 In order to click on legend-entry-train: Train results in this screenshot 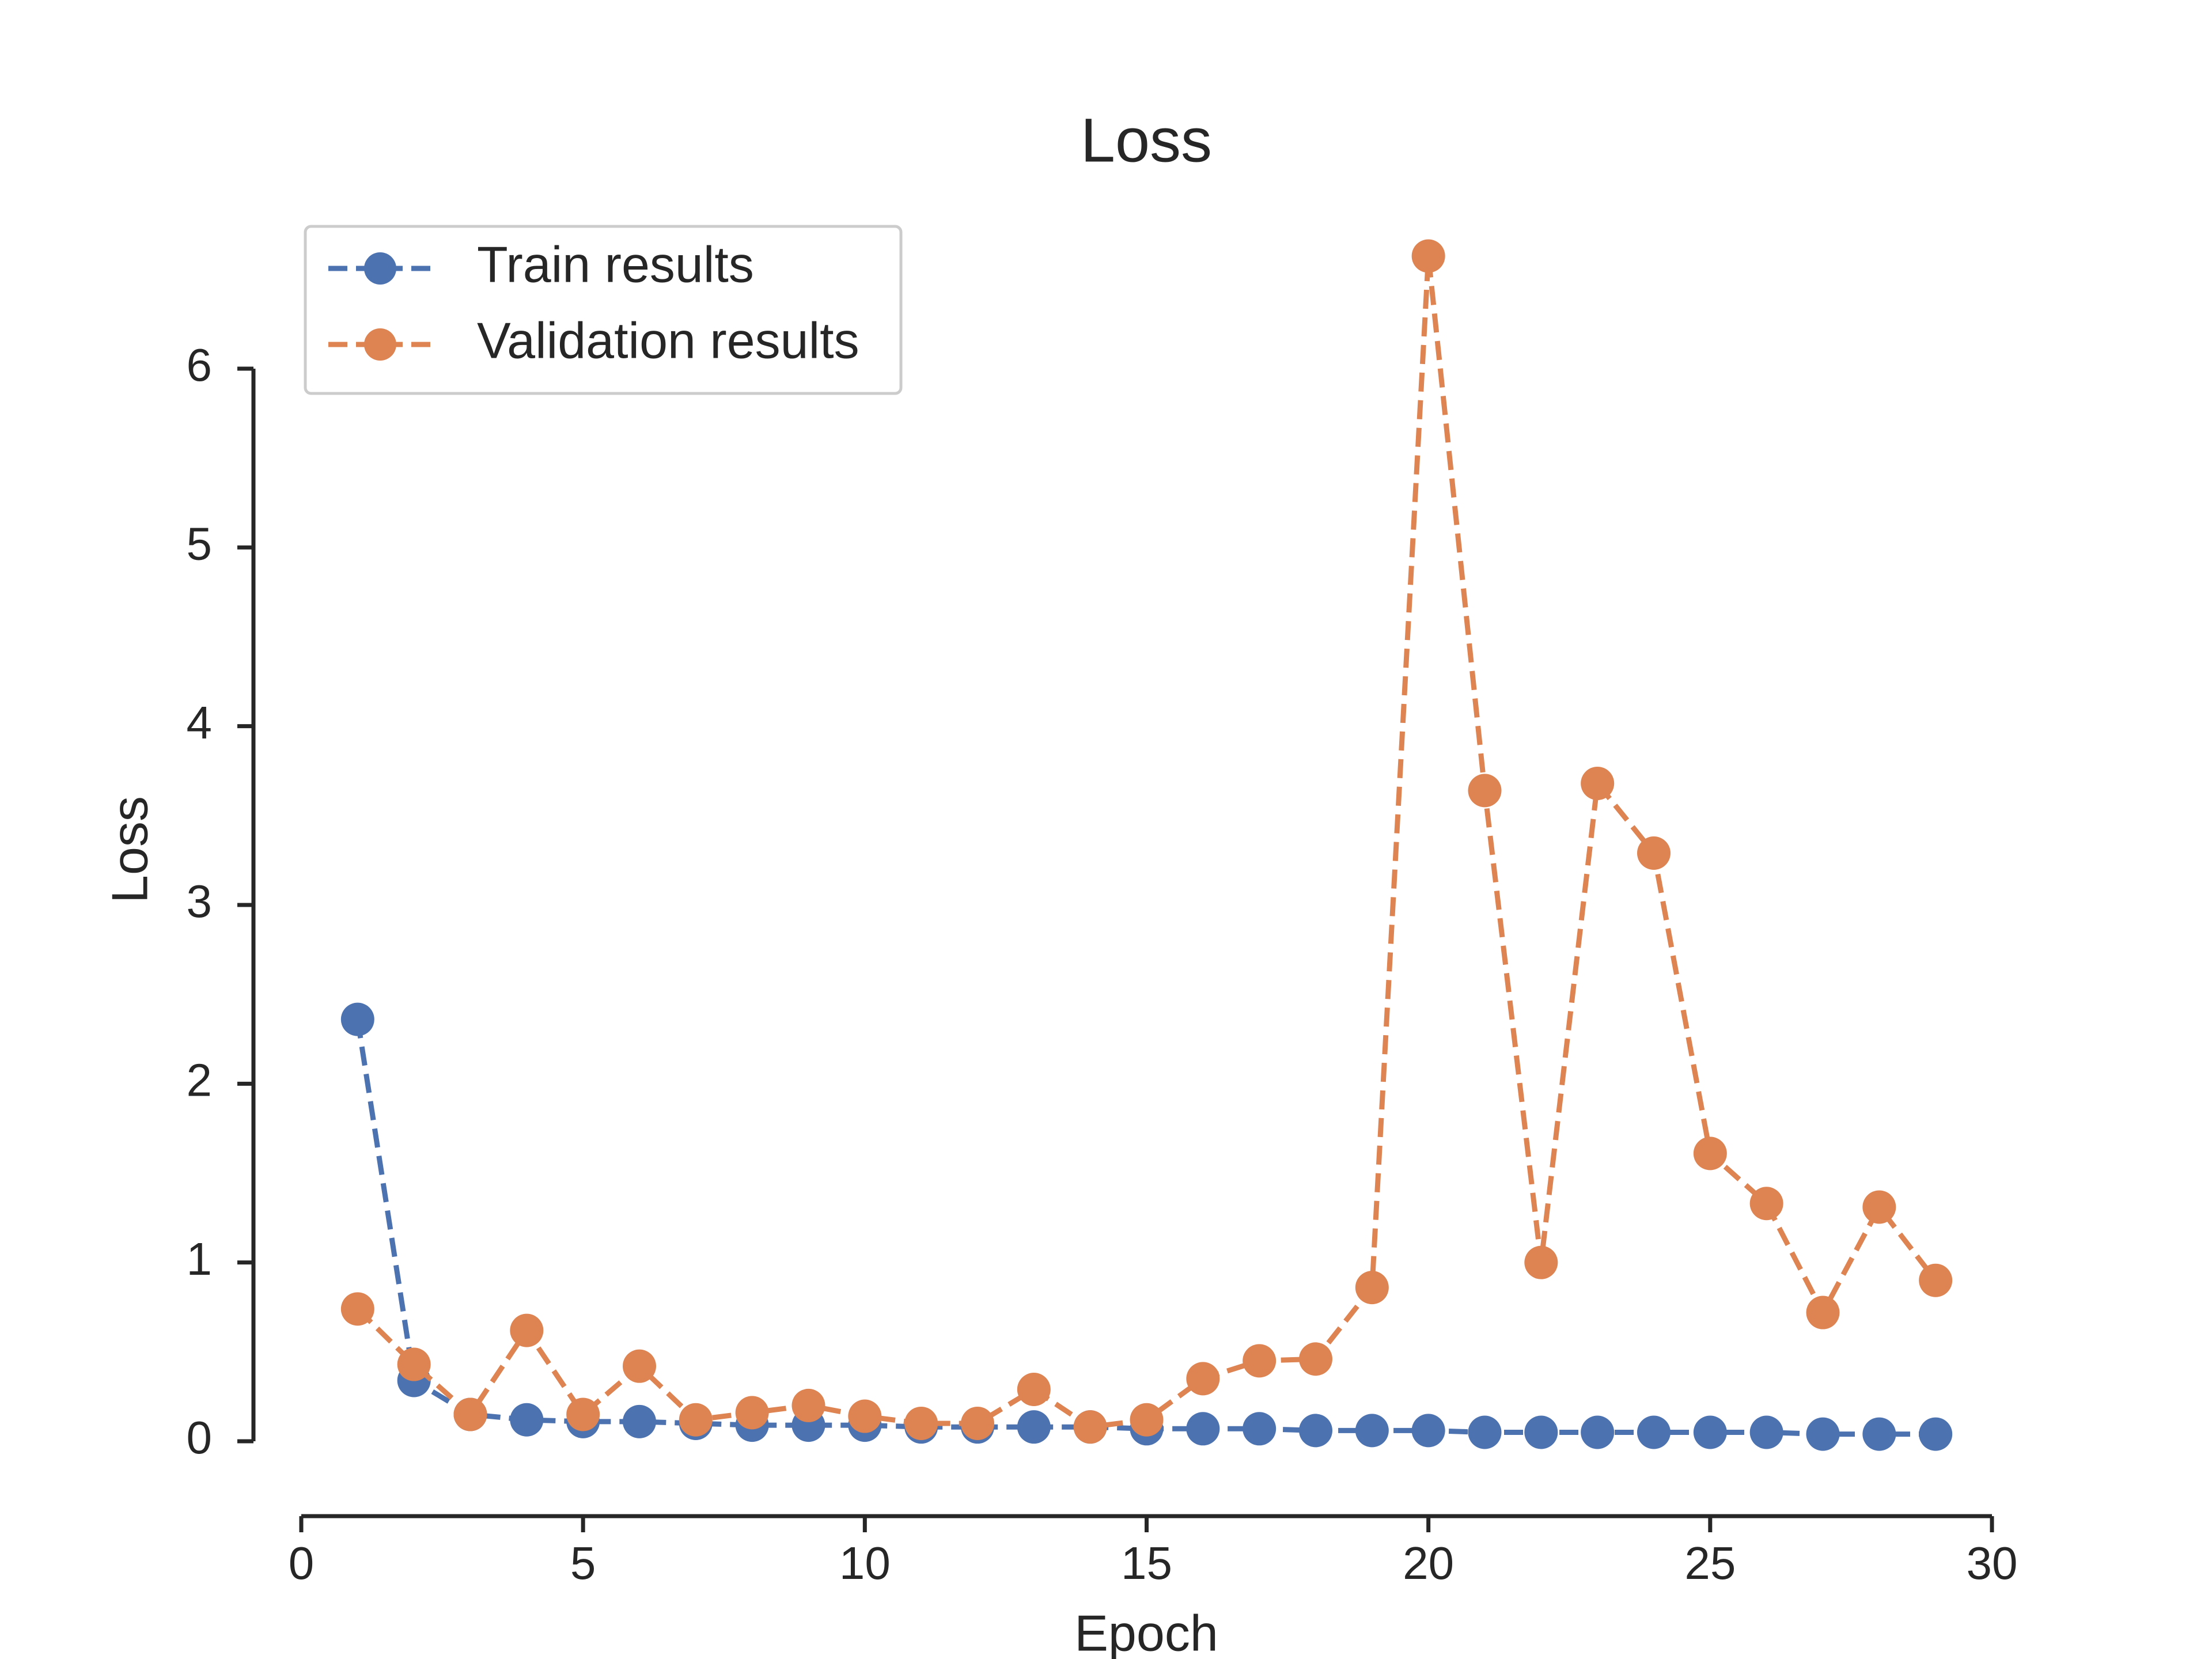, I will do `click(541, 264)`.